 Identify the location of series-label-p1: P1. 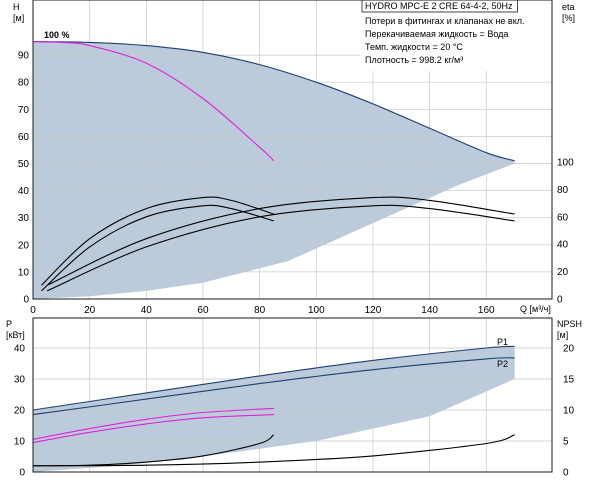
(502, 342).